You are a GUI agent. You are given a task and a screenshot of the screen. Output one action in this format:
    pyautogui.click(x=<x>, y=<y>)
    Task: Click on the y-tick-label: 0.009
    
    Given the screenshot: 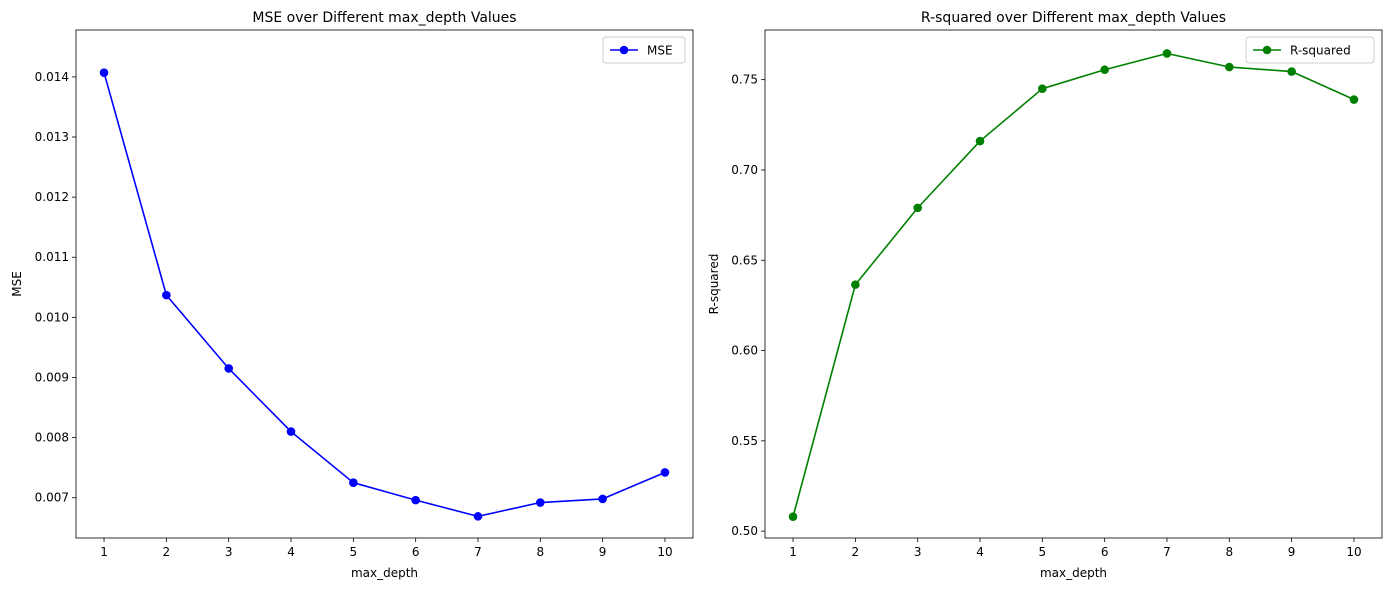 What is the action you would take?
    pyautogui.click(x=52, y=377)
    